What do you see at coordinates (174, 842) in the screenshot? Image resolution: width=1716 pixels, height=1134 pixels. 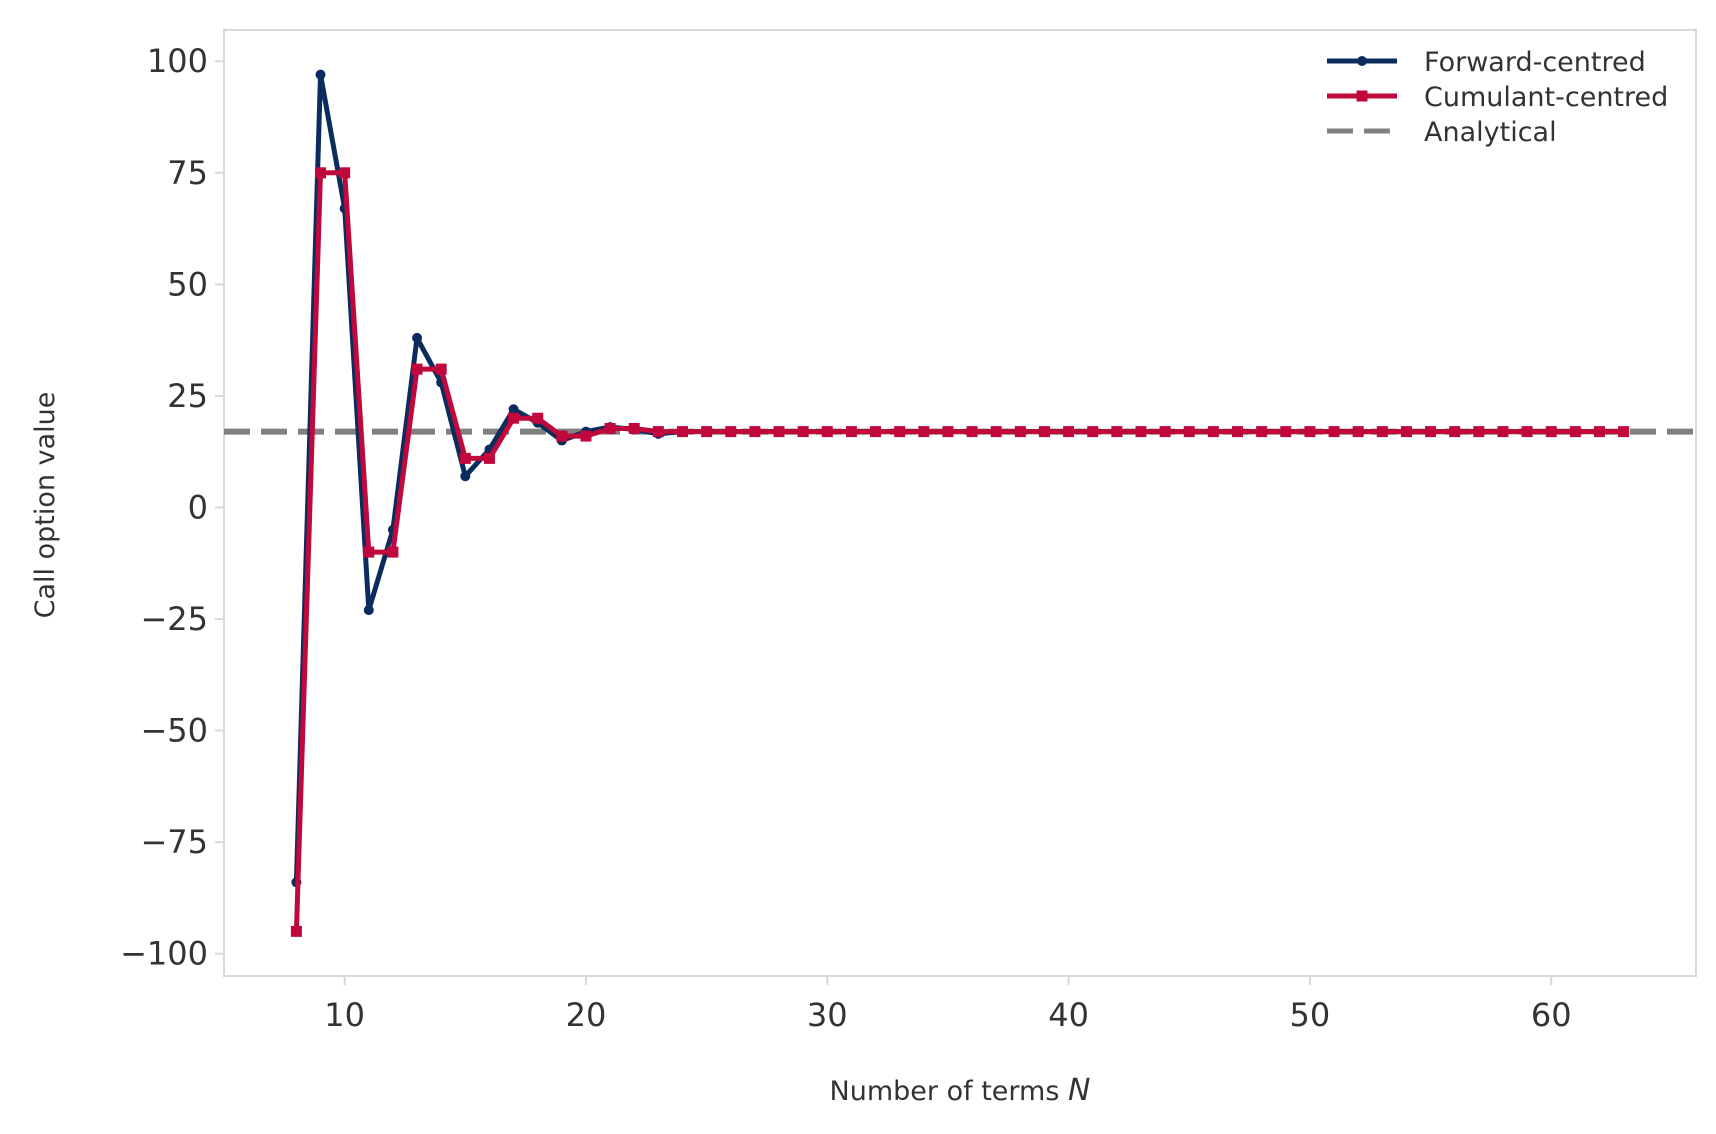 I see `y-tick-label: −75` at bounding box center [174, 842].